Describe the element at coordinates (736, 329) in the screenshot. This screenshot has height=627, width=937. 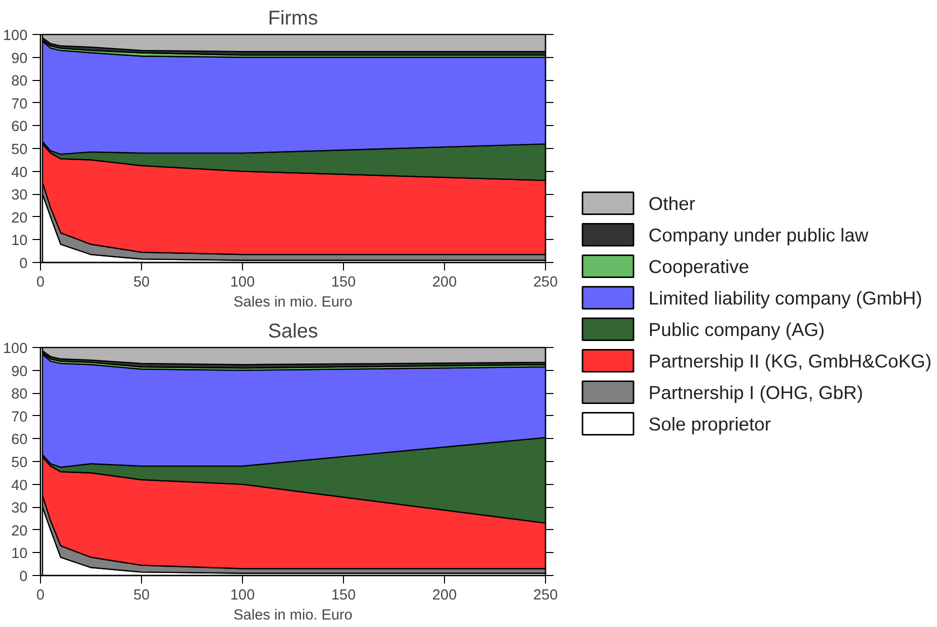
I see `legend-label: Public company (AG)` at that location.